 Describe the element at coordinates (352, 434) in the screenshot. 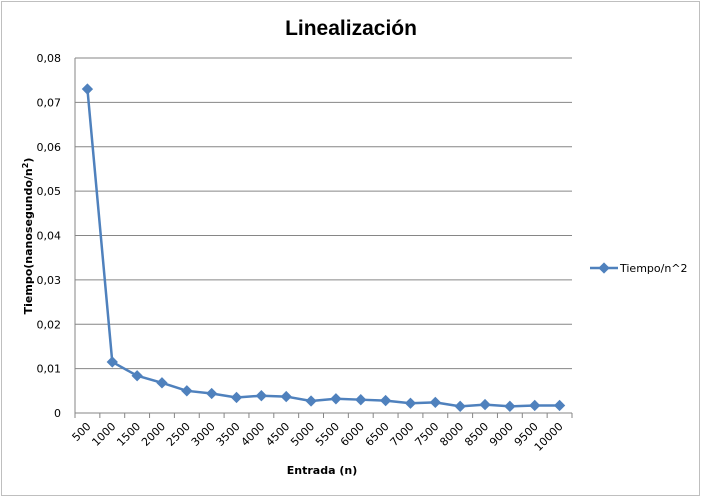

I see `x-tick-label: 6000` at that location.